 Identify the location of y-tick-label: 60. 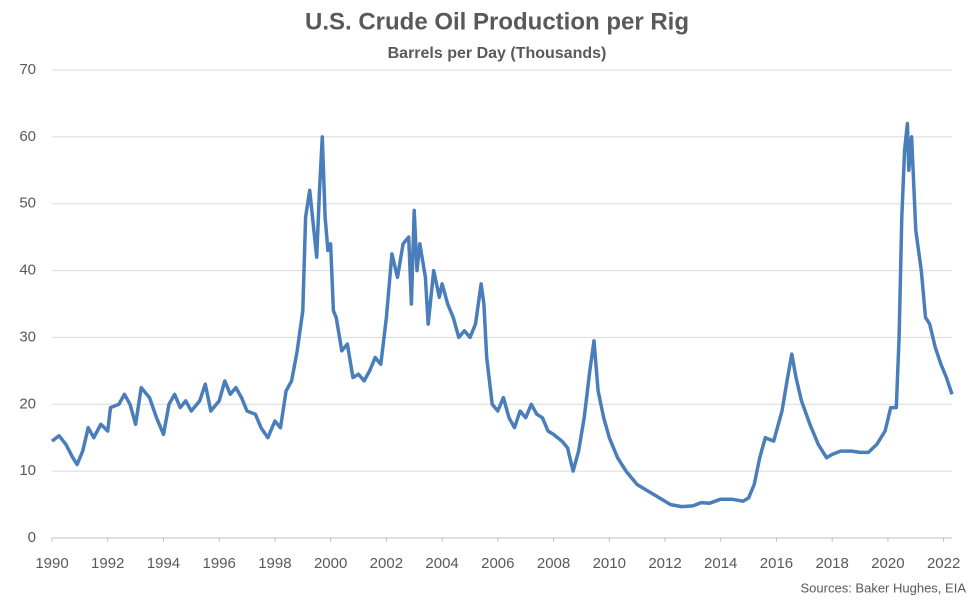
(27, 136).